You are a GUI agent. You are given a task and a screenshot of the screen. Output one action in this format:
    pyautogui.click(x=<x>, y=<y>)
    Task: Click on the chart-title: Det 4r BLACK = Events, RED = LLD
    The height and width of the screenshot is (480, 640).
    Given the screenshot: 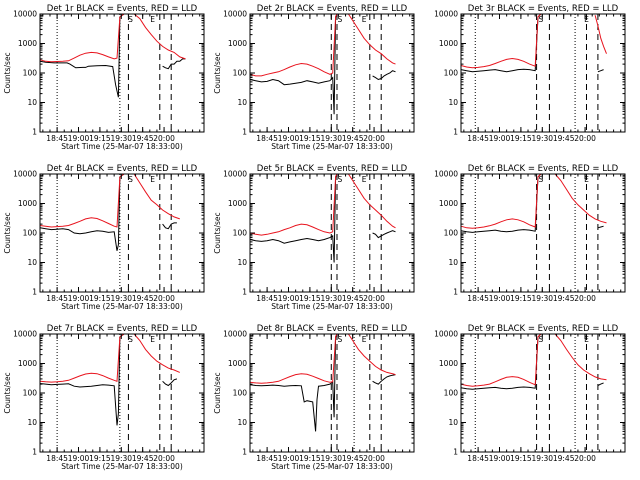 What is the action you would take?
    pyautogui.click(x=122, y=169)
    